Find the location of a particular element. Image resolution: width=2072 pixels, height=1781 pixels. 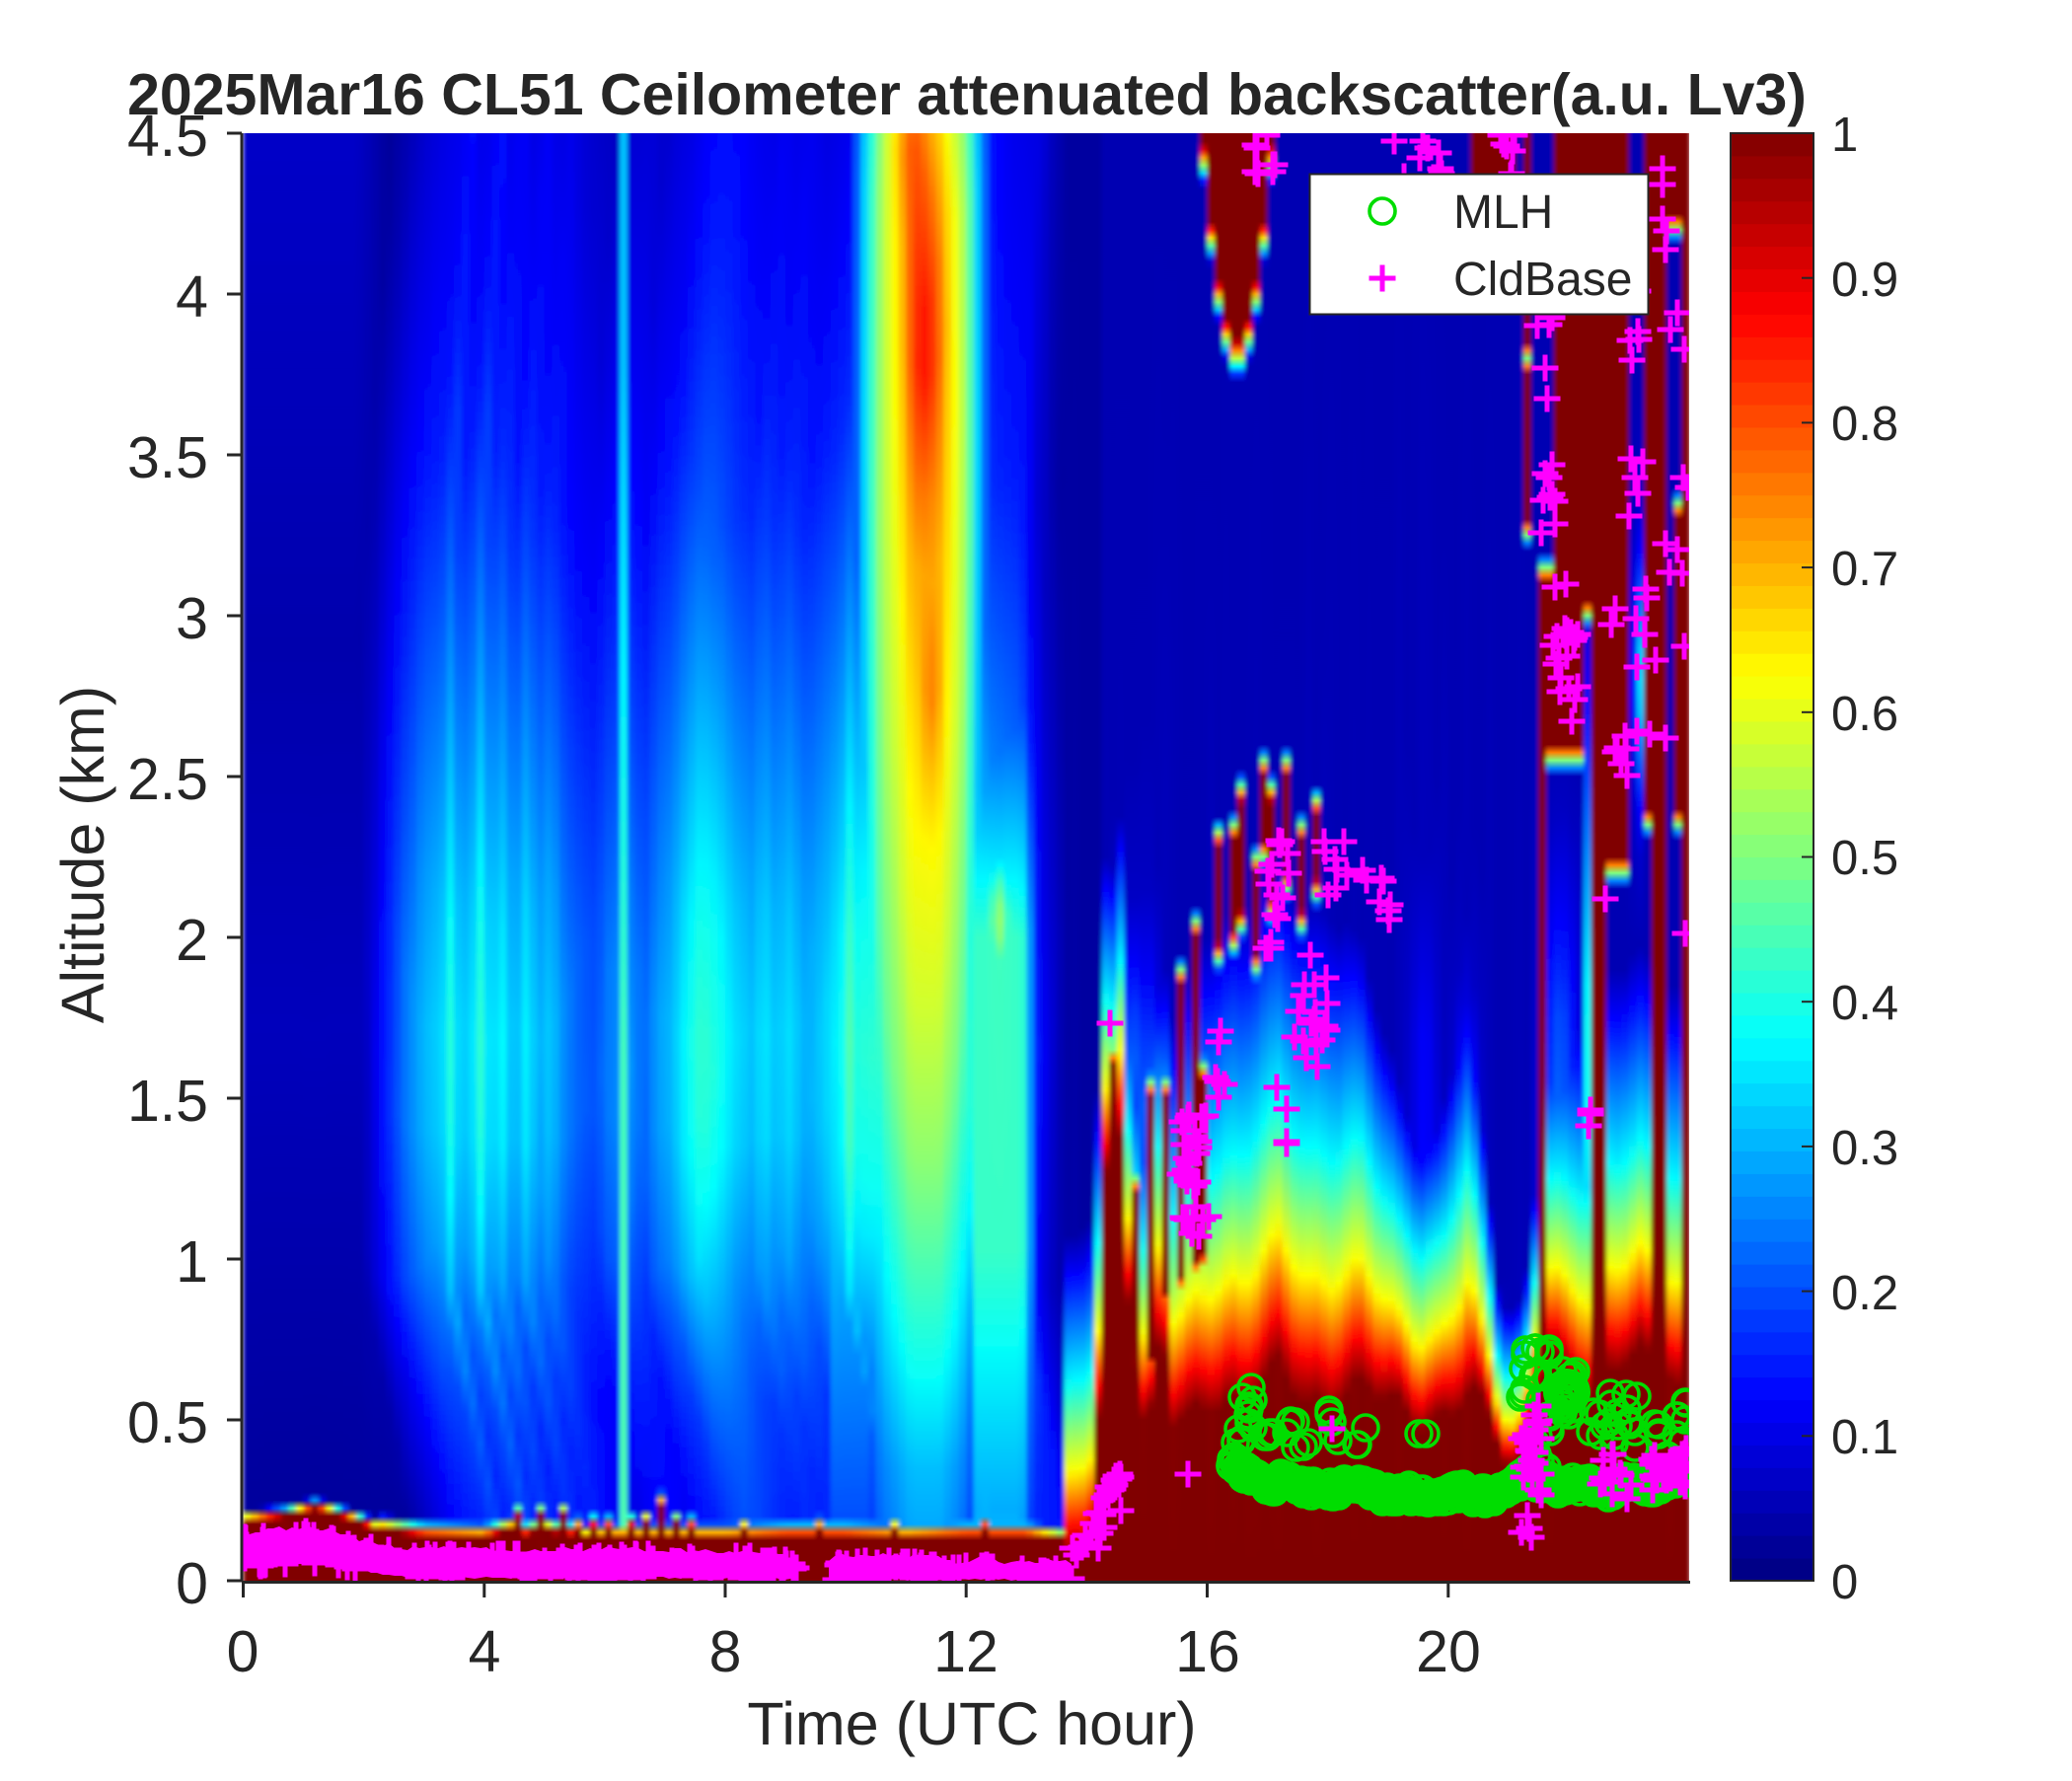

svg-text: CldBase is located at coordinates (1543, 280).